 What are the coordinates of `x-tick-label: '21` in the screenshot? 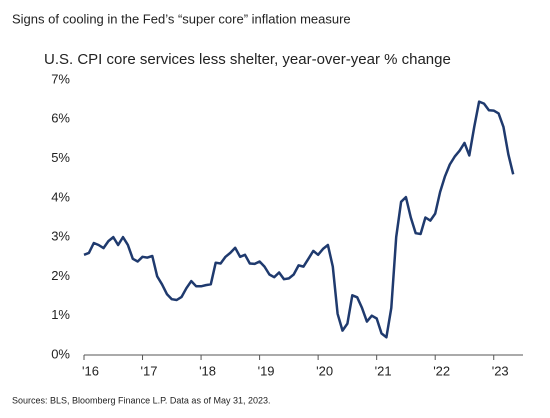 It's located at (383, 370).